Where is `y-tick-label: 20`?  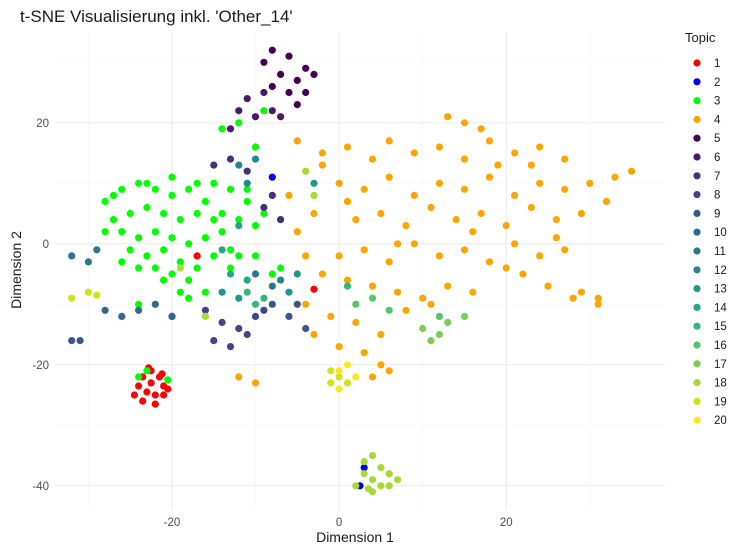 y-tick-label: 20 is located at coordinates (42, 124).